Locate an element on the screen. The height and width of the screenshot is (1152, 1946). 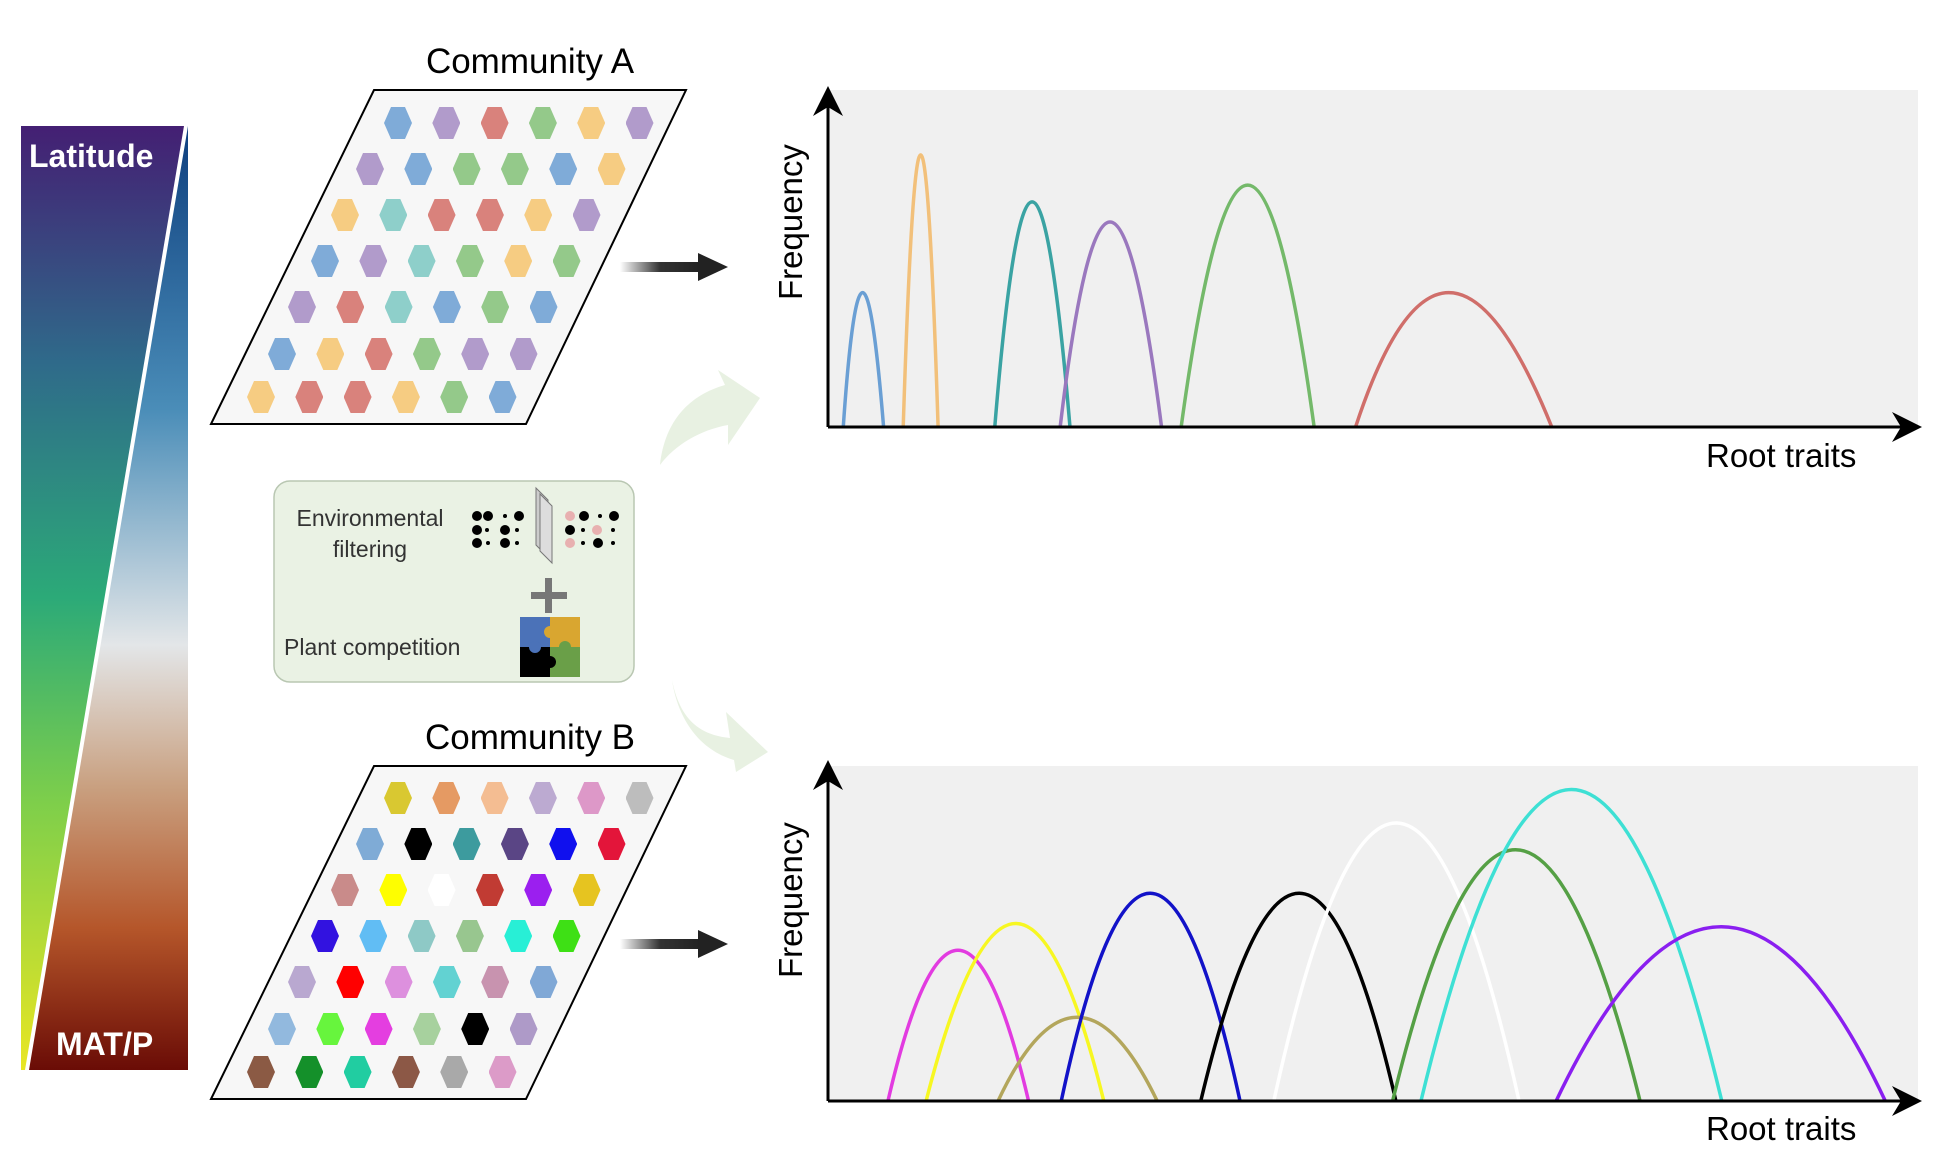
puzzle-icon is located at coordinates (550, 647).